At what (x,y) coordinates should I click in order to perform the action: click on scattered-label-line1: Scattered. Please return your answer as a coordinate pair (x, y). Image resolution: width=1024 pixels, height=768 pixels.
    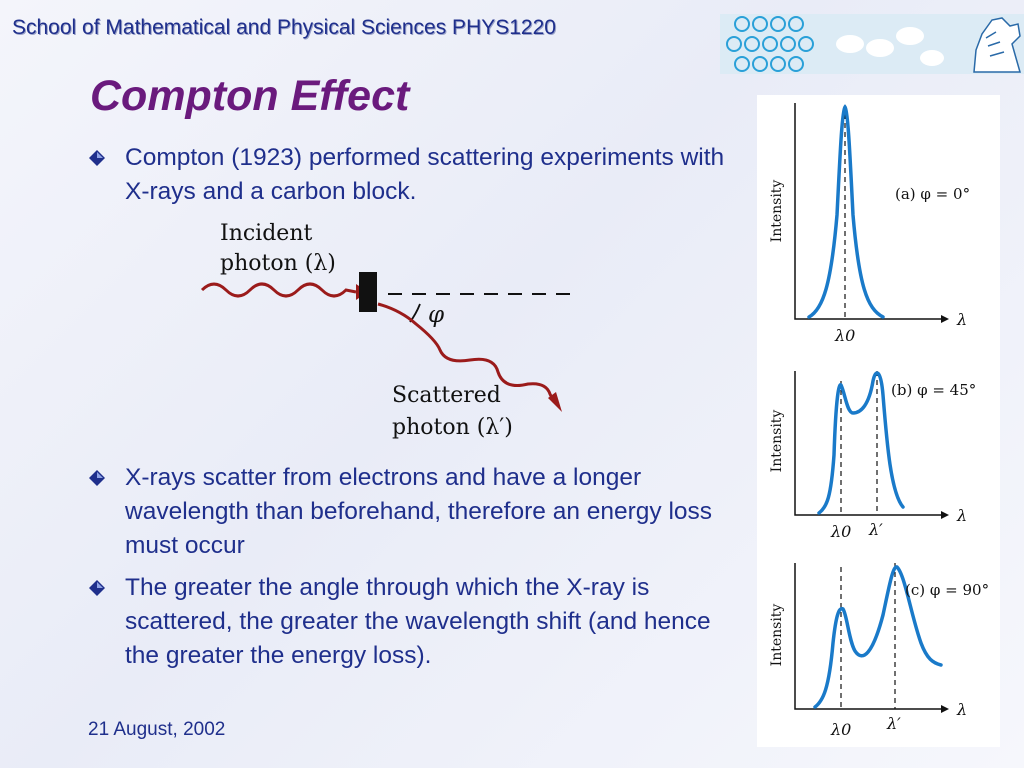
    Looking at the image, I should click on (446, 395).